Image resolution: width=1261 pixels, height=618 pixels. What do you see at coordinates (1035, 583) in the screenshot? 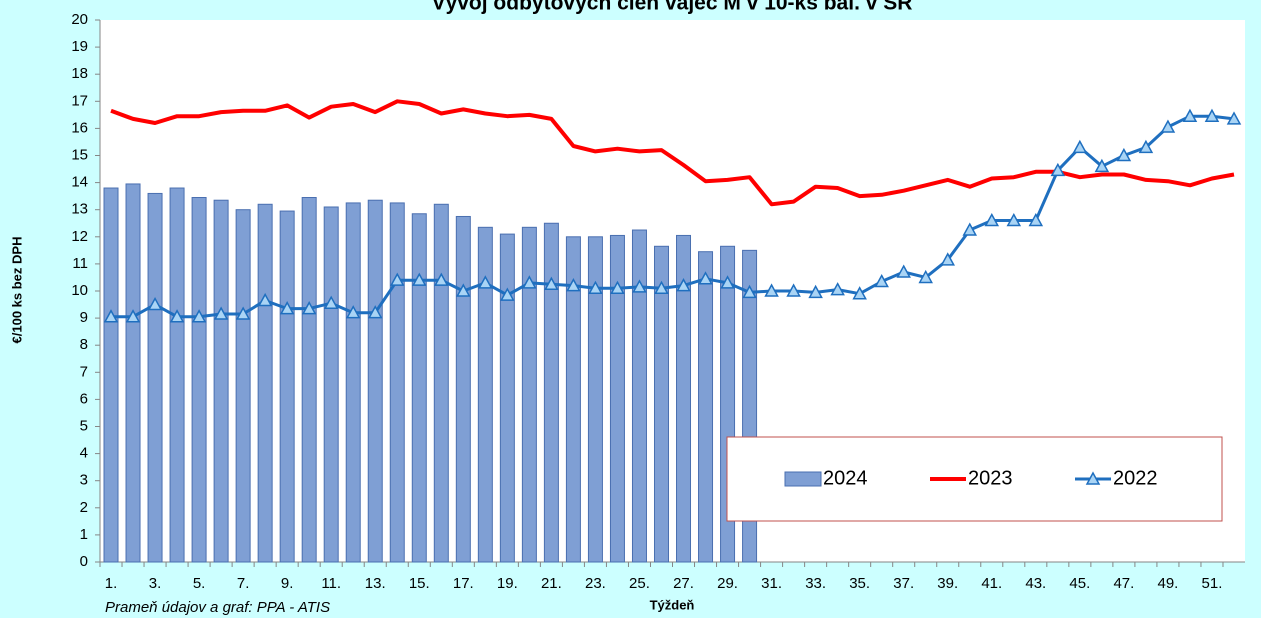
I see `x-tick-label: 43.` at bounding box center [1035, 583].